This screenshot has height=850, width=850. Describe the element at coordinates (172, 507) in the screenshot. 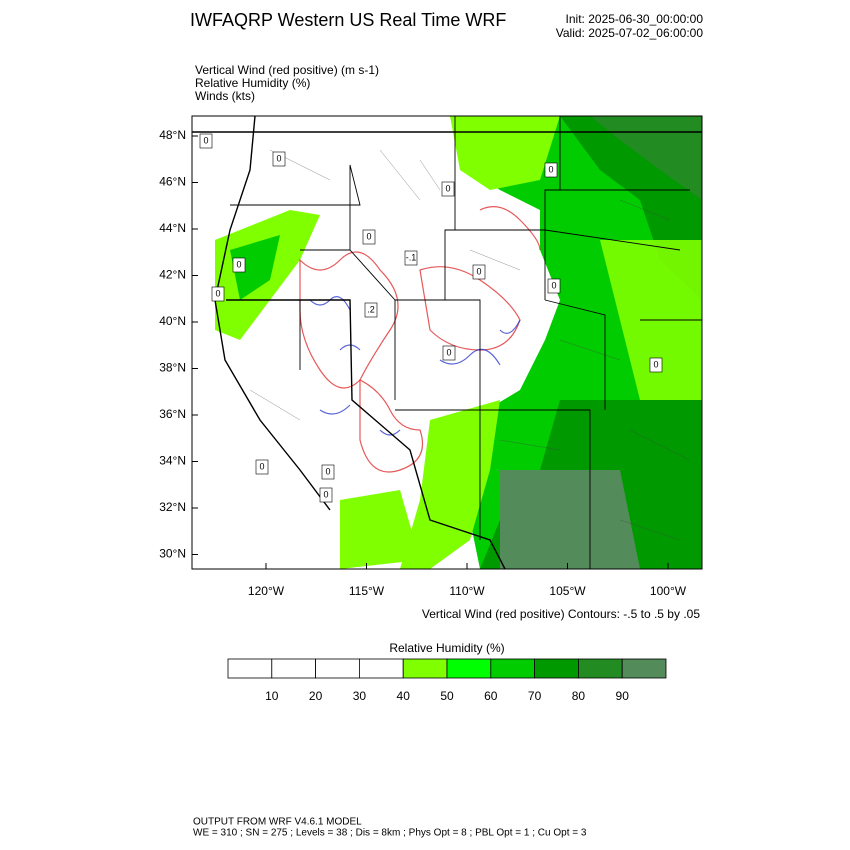

I see `lat-label: 32°N` at that location.